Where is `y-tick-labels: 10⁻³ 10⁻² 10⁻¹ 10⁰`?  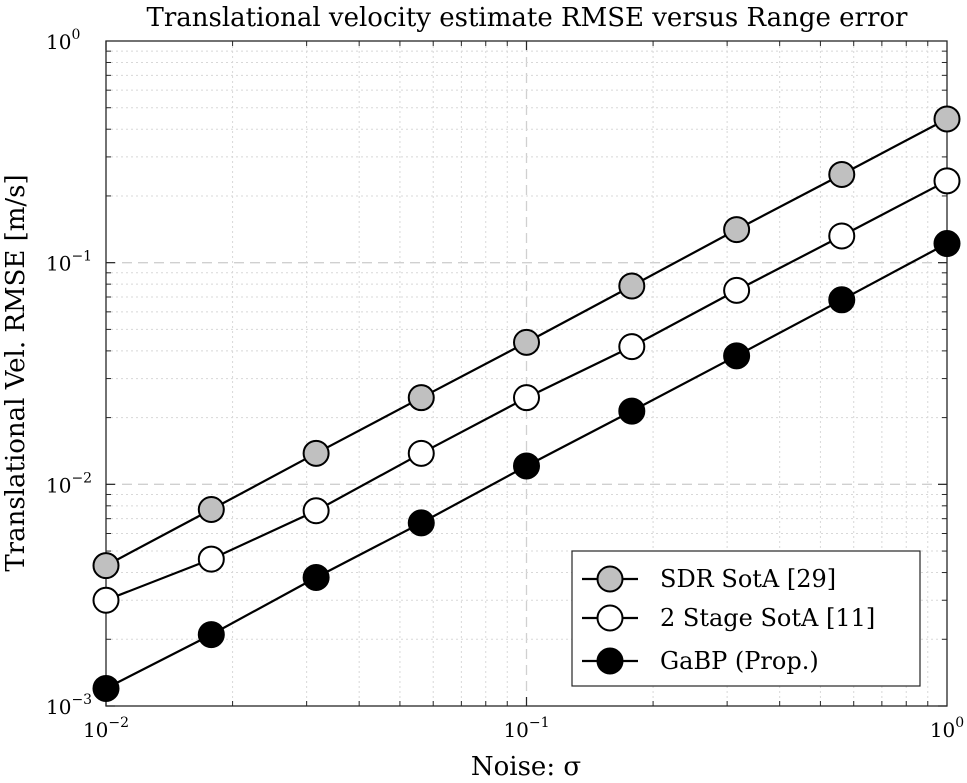 y-tick-labels: 10⁻³ 10⁻² 10⁻¹ 10⁰ is located at coordinates (69, 373).